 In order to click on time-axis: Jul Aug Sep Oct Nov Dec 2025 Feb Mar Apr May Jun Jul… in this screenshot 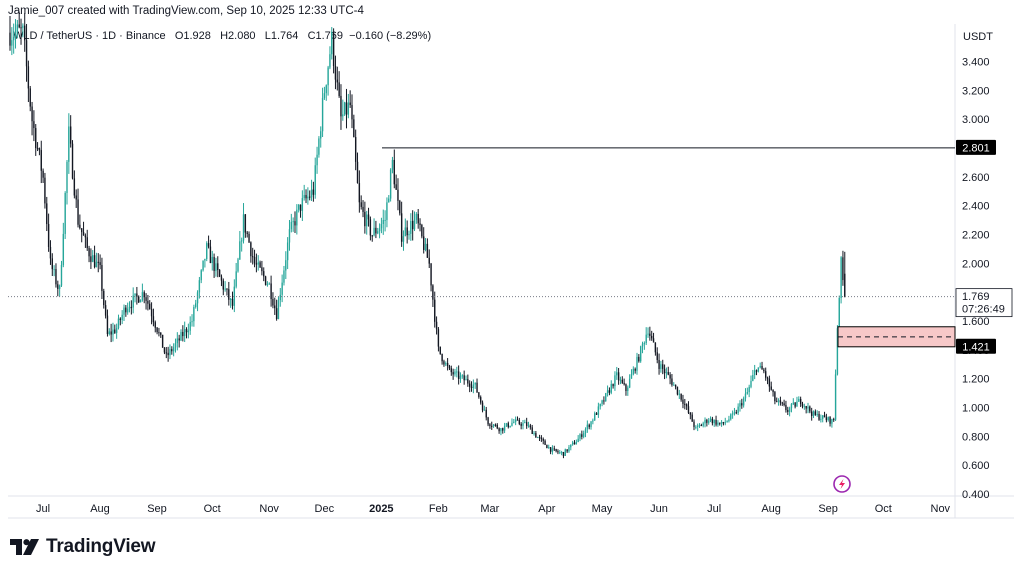, I will do `click(493, 509)`.